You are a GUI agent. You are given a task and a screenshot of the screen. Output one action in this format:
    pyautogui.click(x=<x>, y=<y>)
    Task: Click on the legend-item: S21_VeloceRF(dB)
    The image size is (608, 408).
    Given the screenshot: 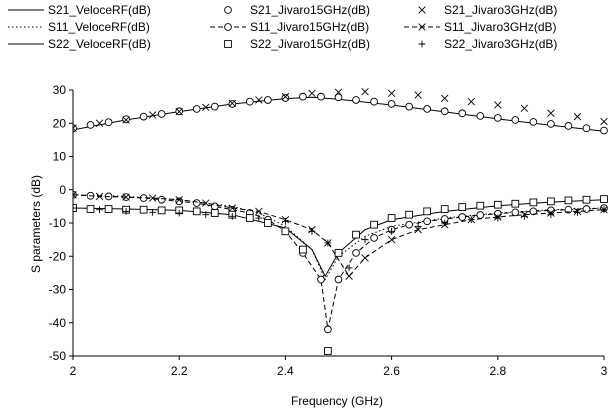 What is the action you would take?
    pyautogui.click(x=79, y=10)
    